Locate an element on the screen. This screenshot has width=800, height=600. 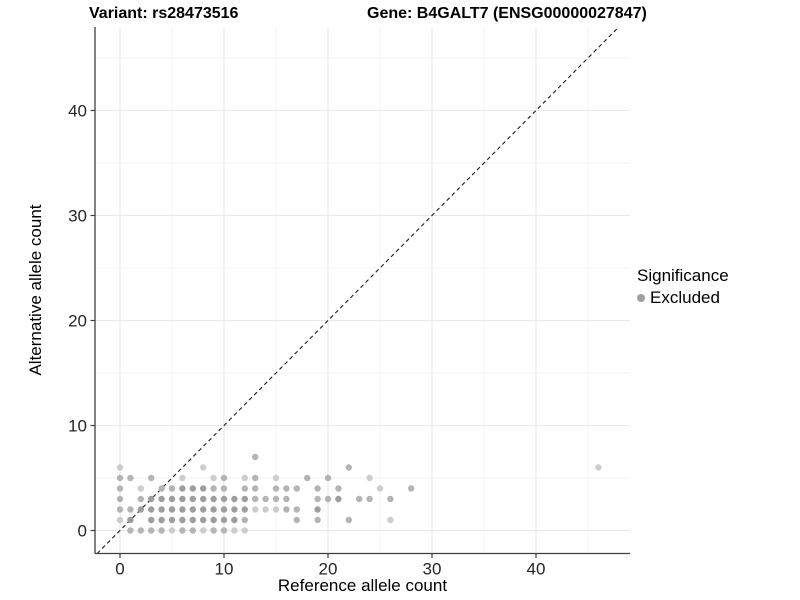
y-tick-label: 10 is located at coordinates (77, 426).